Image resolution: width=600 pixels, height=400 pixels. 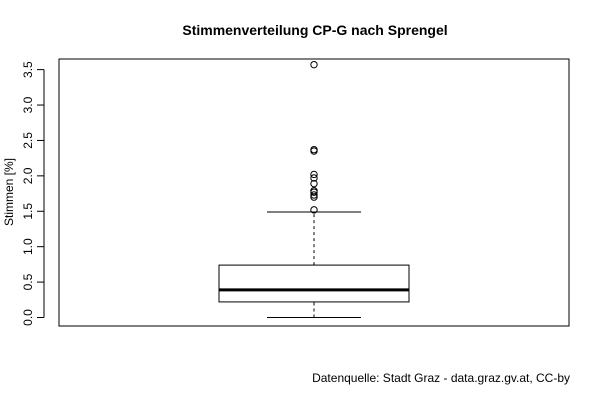 I want to click on iqr-box, so click(x=314, y=283).